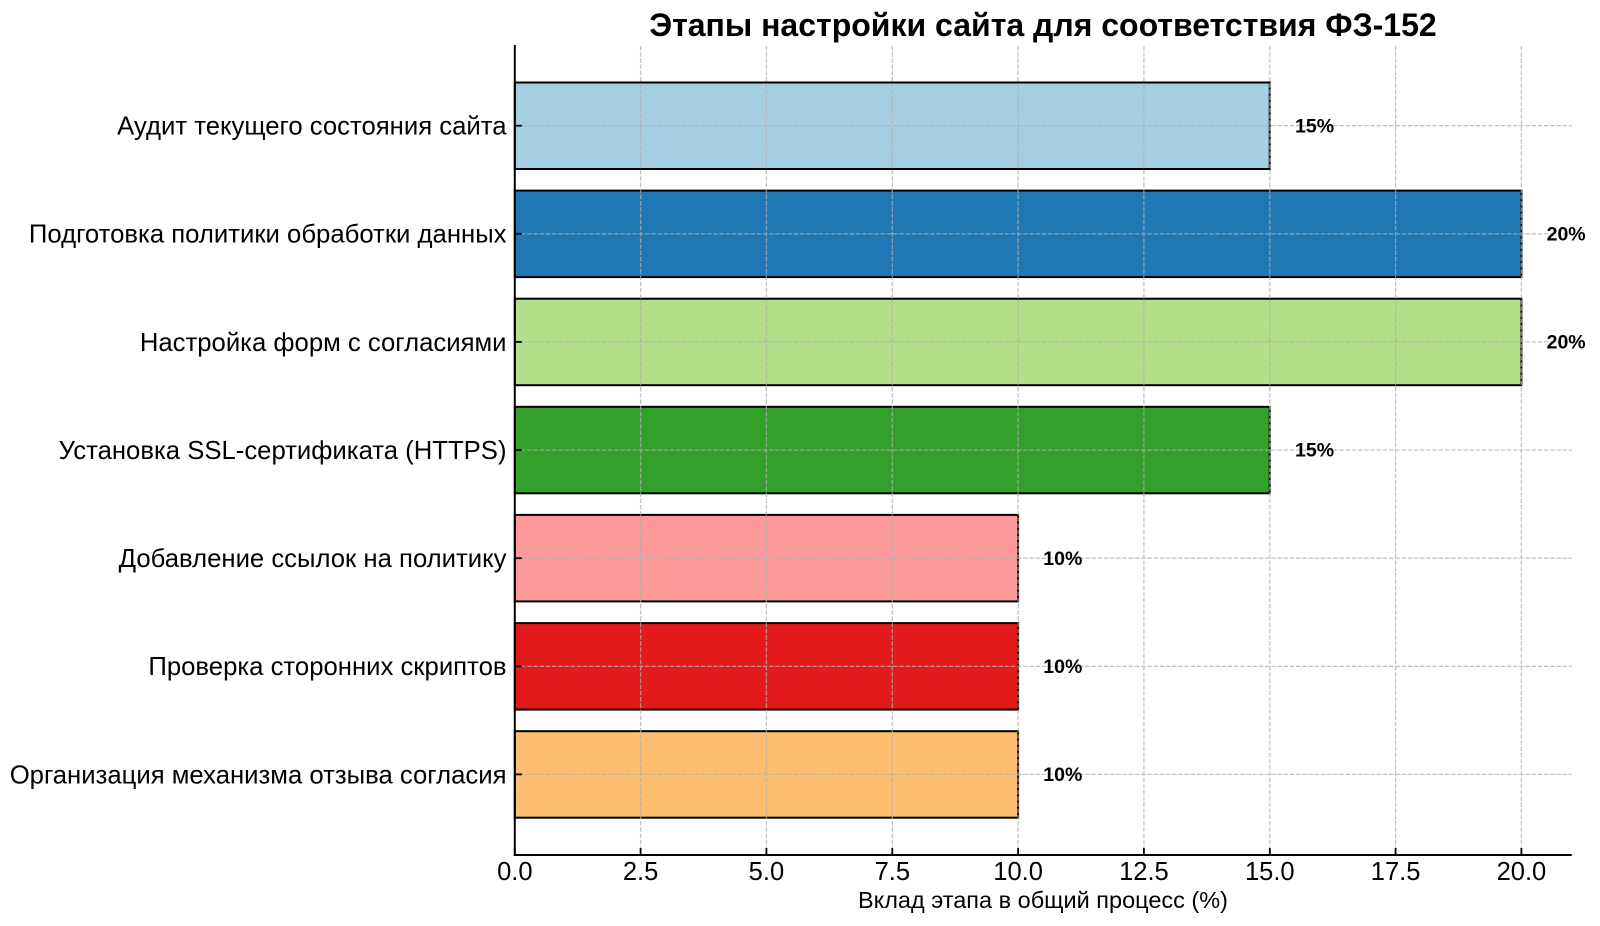 Image resolution: width=1600 pixels, height=926 pixels. Describe the element at coordinates (1144, 872) in the screenshot. I see `svg-text: 12.5` at that location.